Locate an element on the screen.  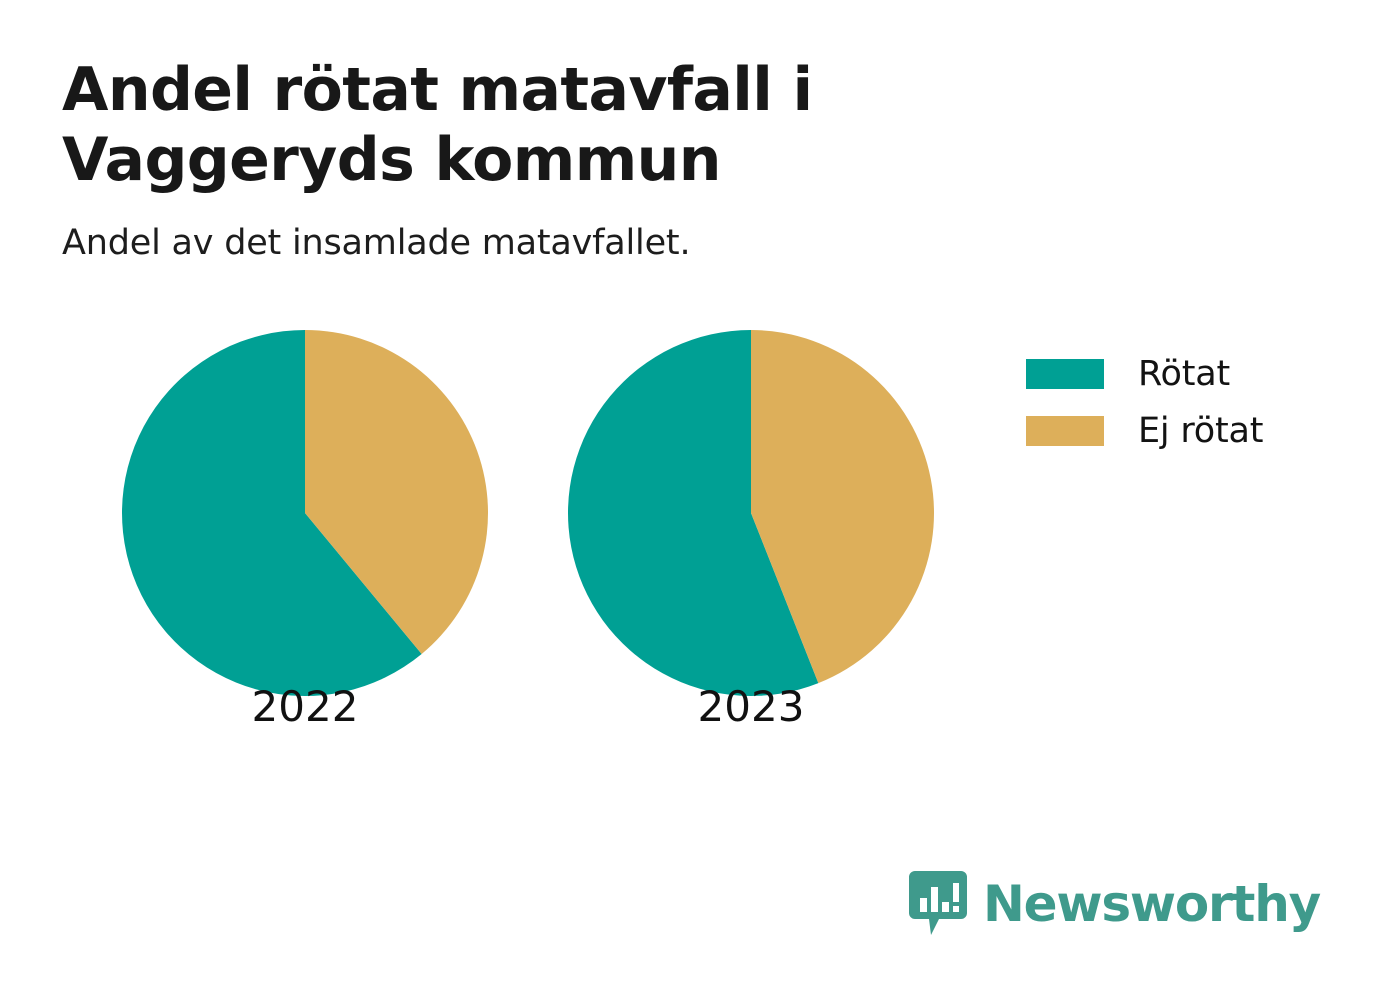
legend-item-rotat: Rötat is located at coordinates (1186, 373).